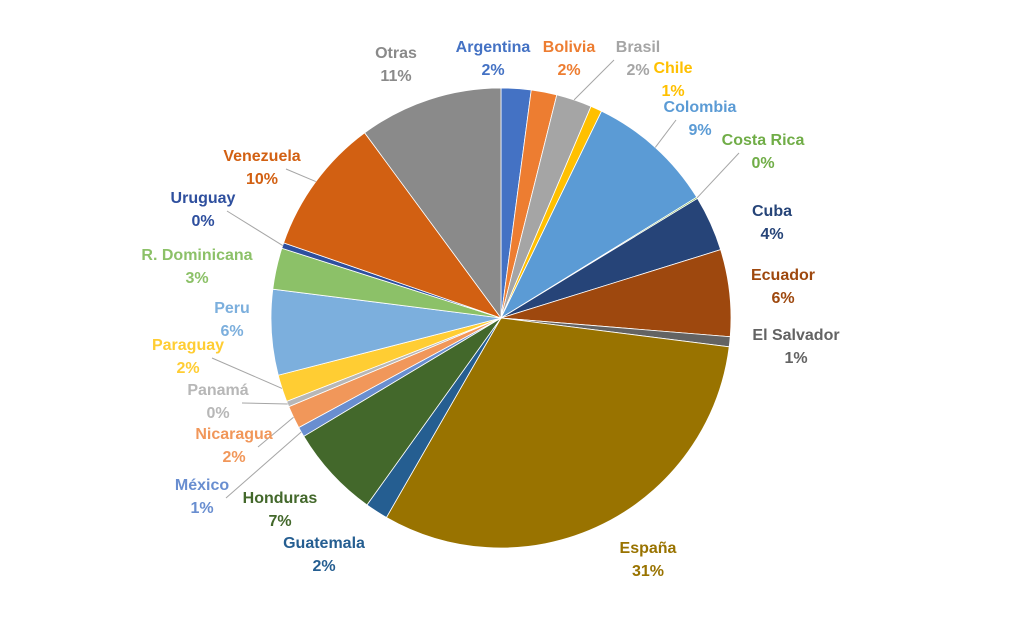  Describe the element at coordinates (202, 485) in the screenshot. I see `slice-name-mexico: México` at that location.